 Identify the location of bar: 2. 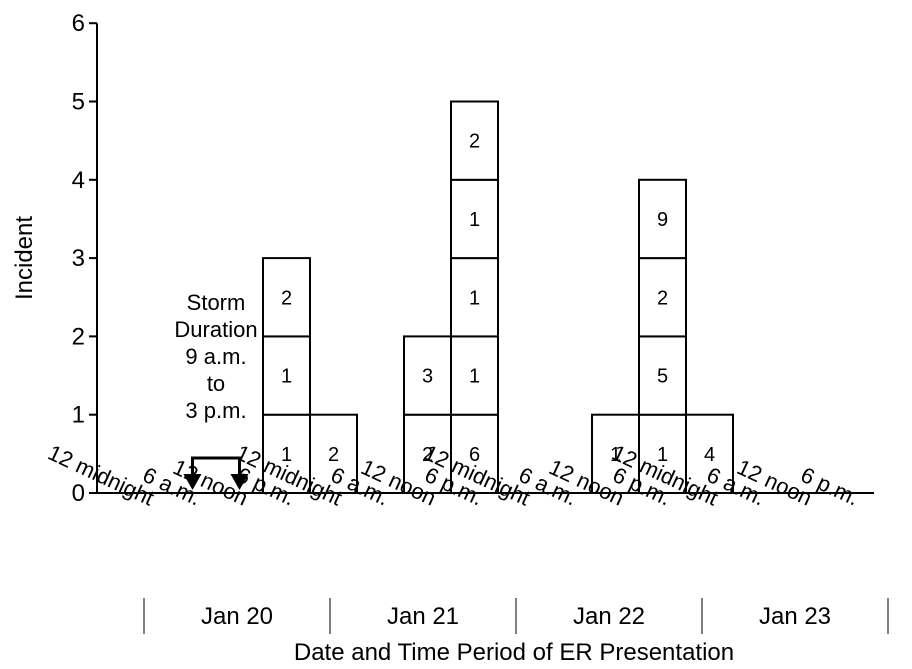
(333, 454).